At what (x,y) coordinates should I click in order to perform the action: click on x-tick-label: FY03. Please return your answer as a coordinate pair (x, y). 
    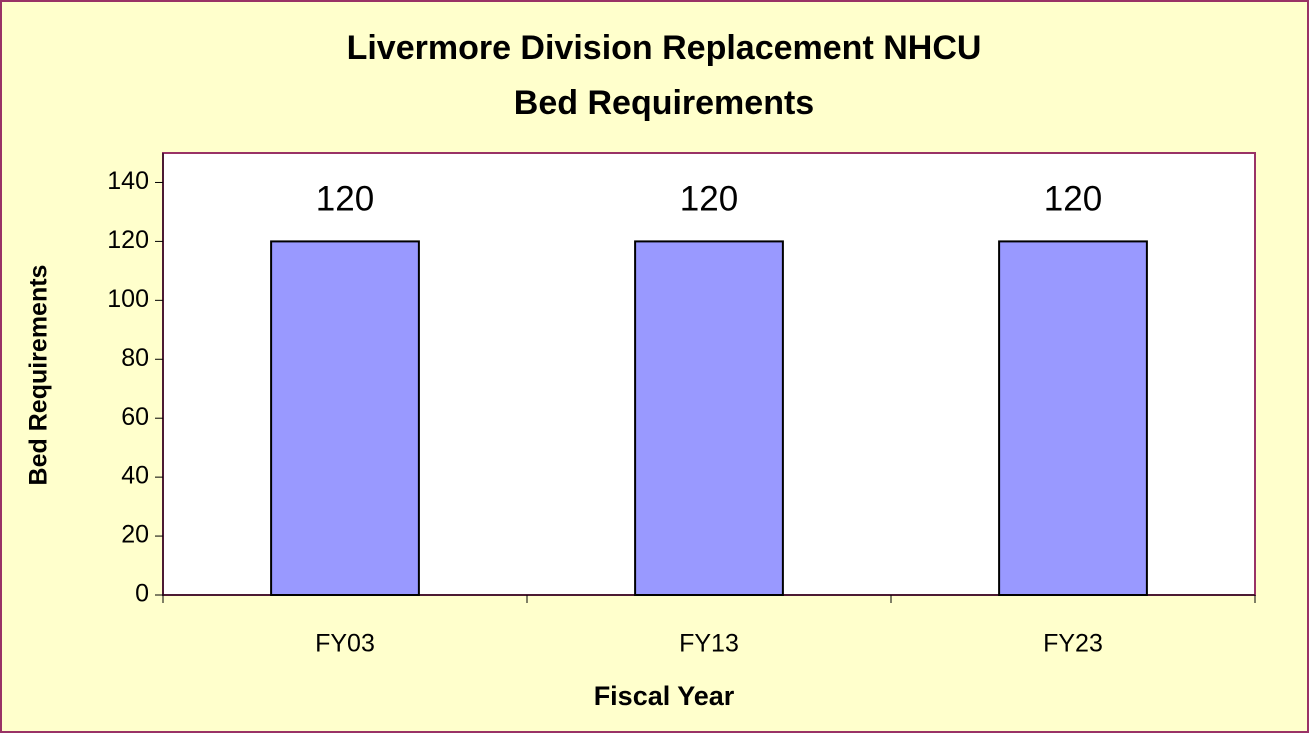
    Looking at the image, I should click on (345, 644).